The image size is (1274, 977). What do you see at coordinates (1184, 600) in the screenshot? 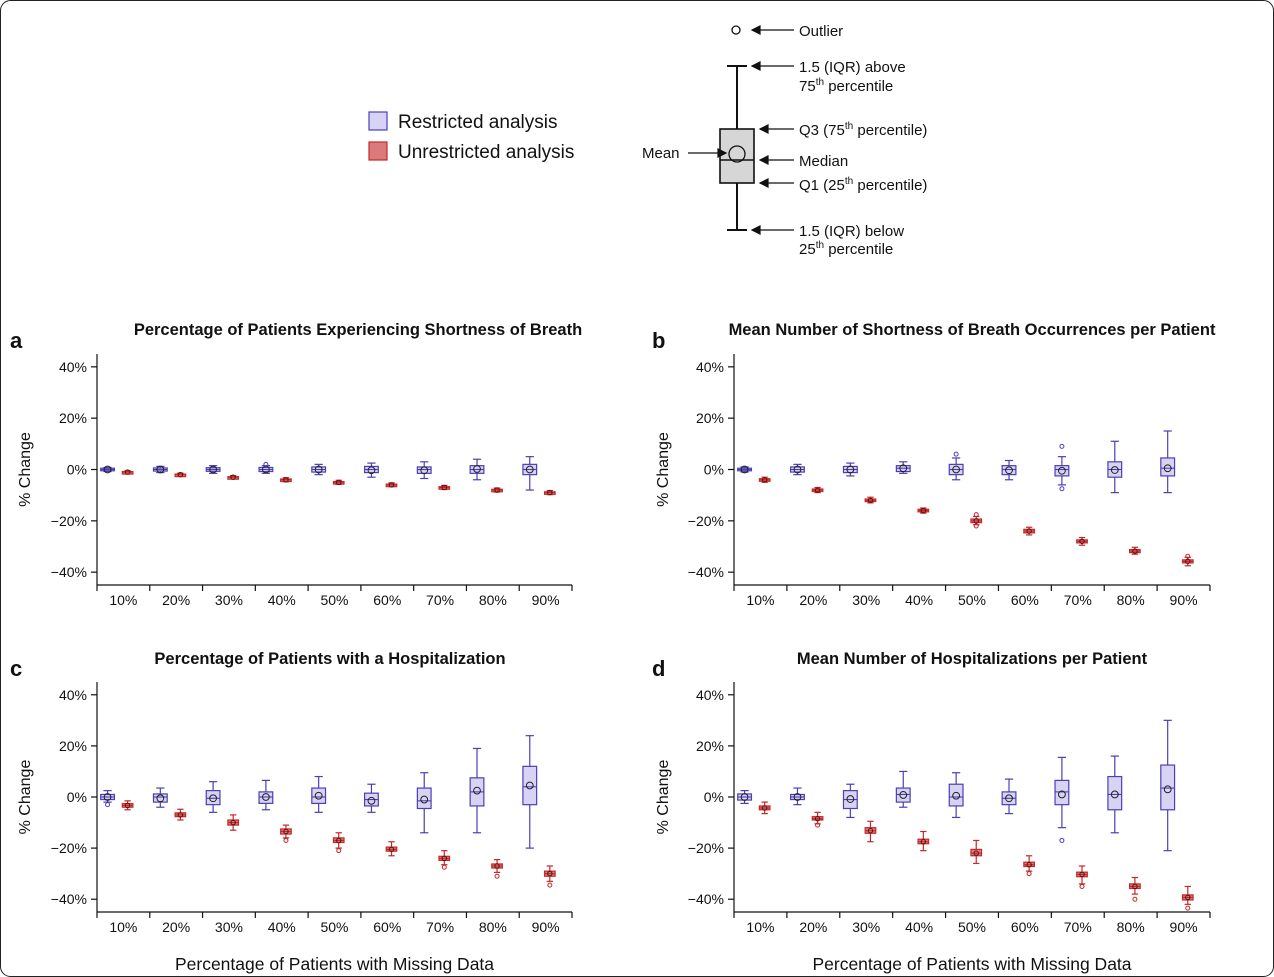
I see `x-tick-label: 90%` at bounding box center [1184, 600].